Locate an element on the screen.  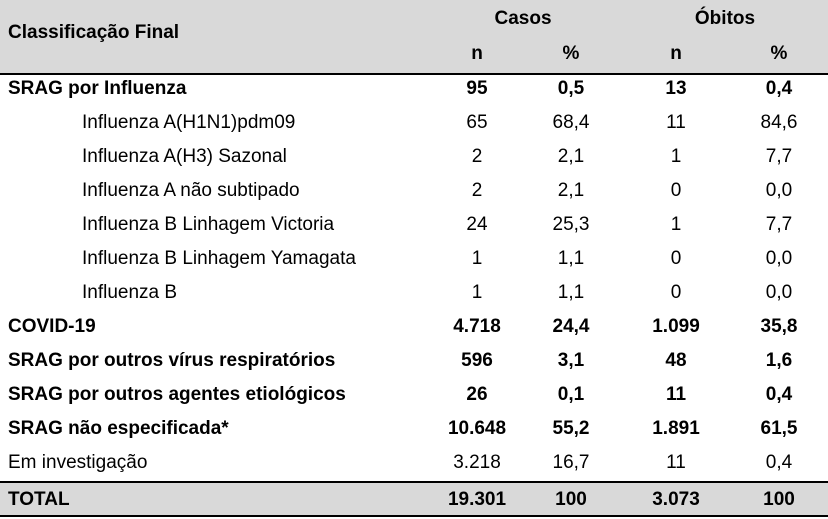
row-label: Influenza A(H1N1)pdm09 is located at coordinates (189, 122).